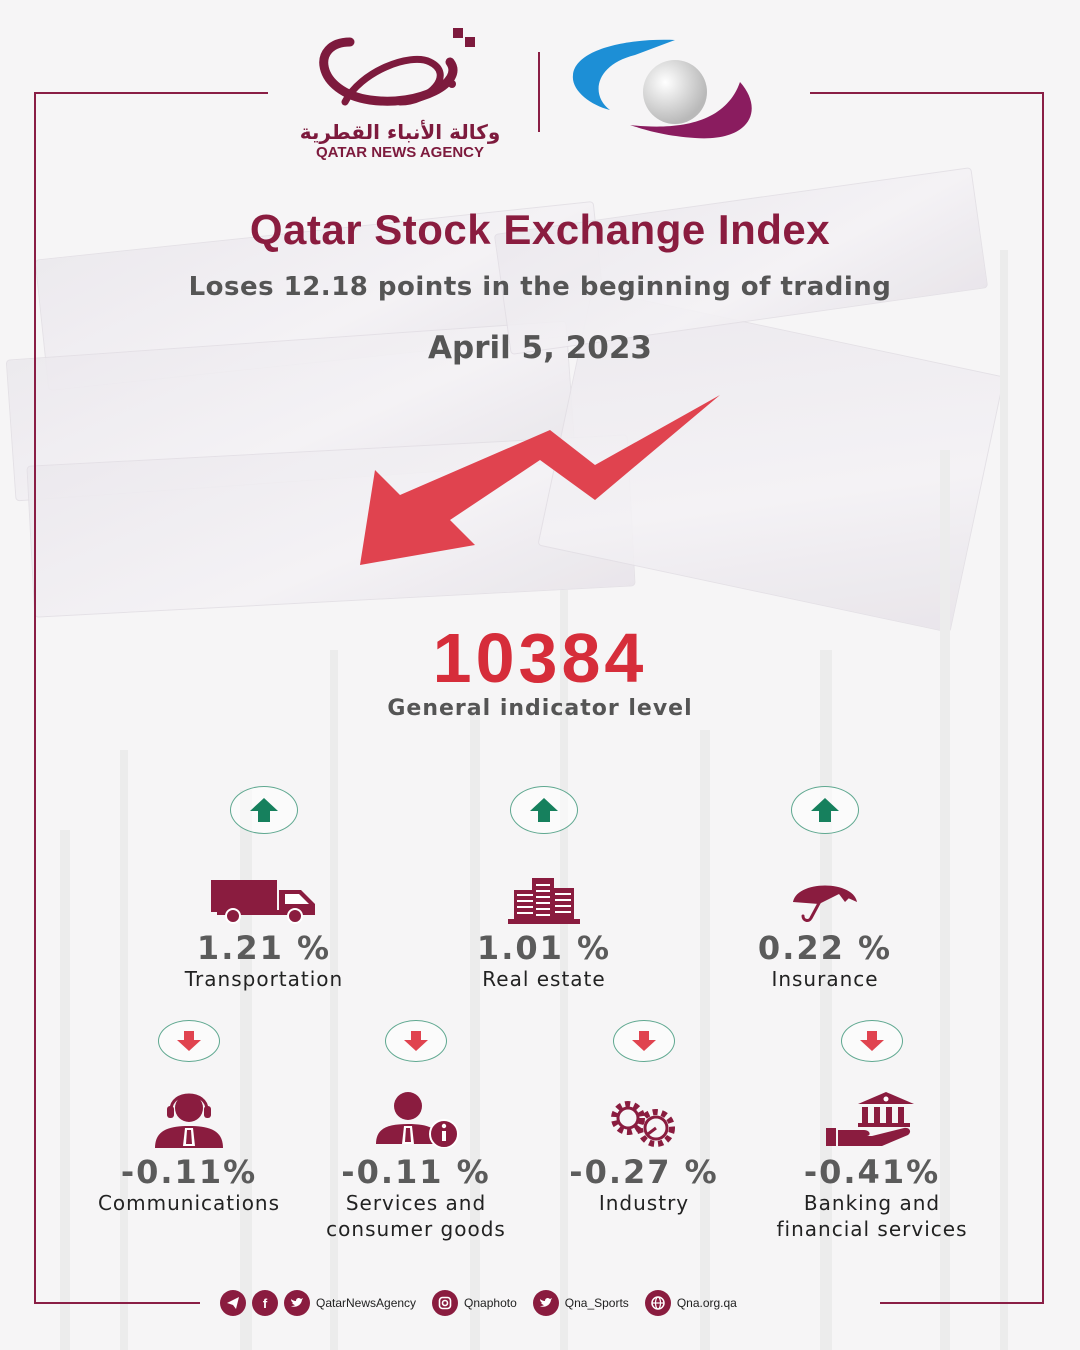 The height and width of the screenshot is (1350, 1080). Describe the element at coordinates (644, 1172) in the screenshot. I see `sector-change: -0.27 %` at that location.